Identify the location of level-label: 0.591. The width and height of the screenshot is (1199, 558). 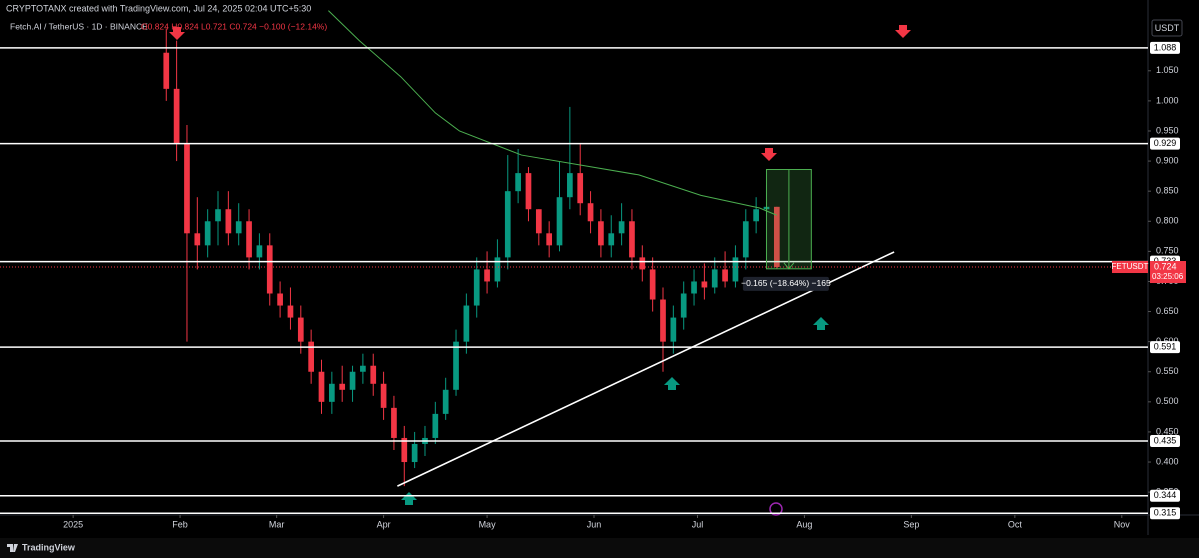
(1165, 346).